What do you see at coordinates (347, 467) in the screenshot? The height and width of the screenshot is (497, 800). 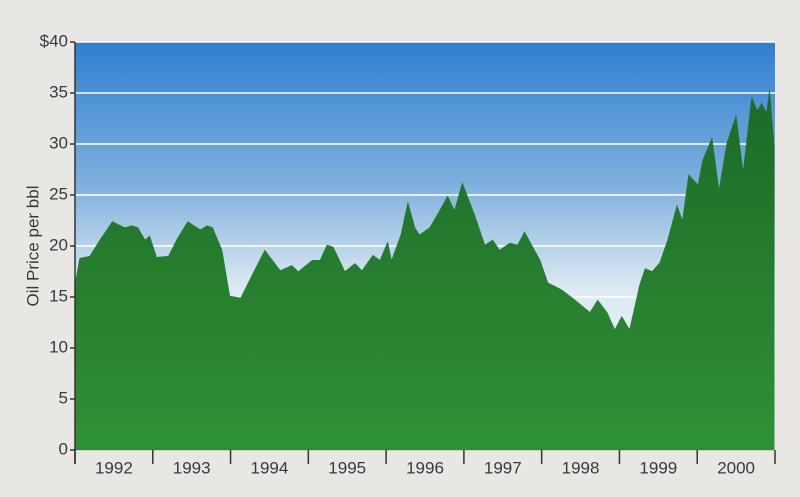 I see `x-tick-label: 1995` at bounding box center [347, 467].